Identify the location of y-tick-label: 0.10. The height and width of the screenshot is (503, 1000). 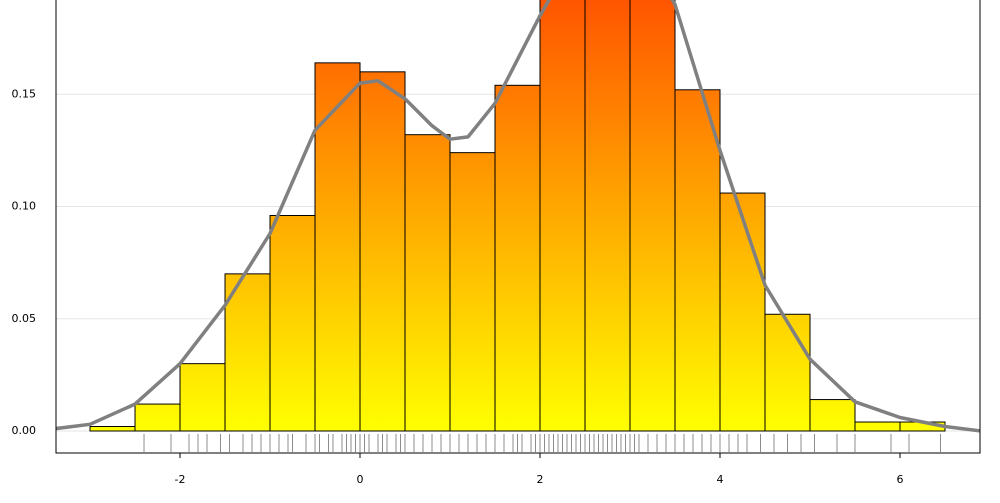
(24, 206).